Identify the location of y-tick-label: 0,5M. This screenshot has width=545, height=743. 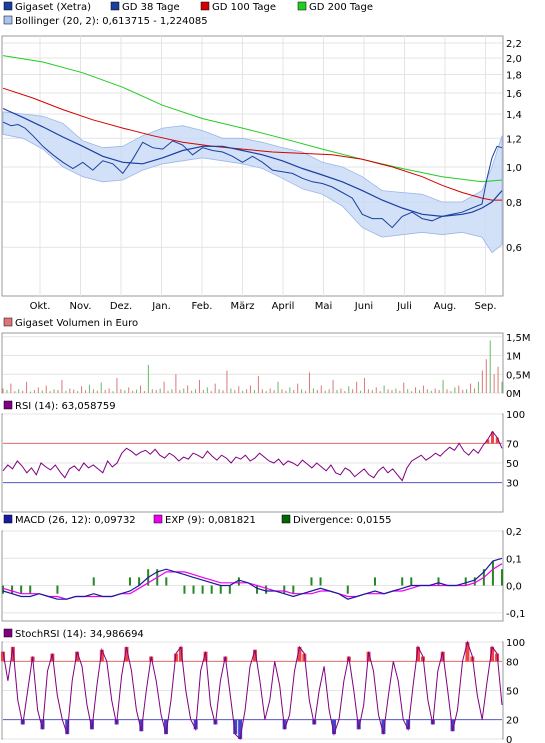
(518, 375).